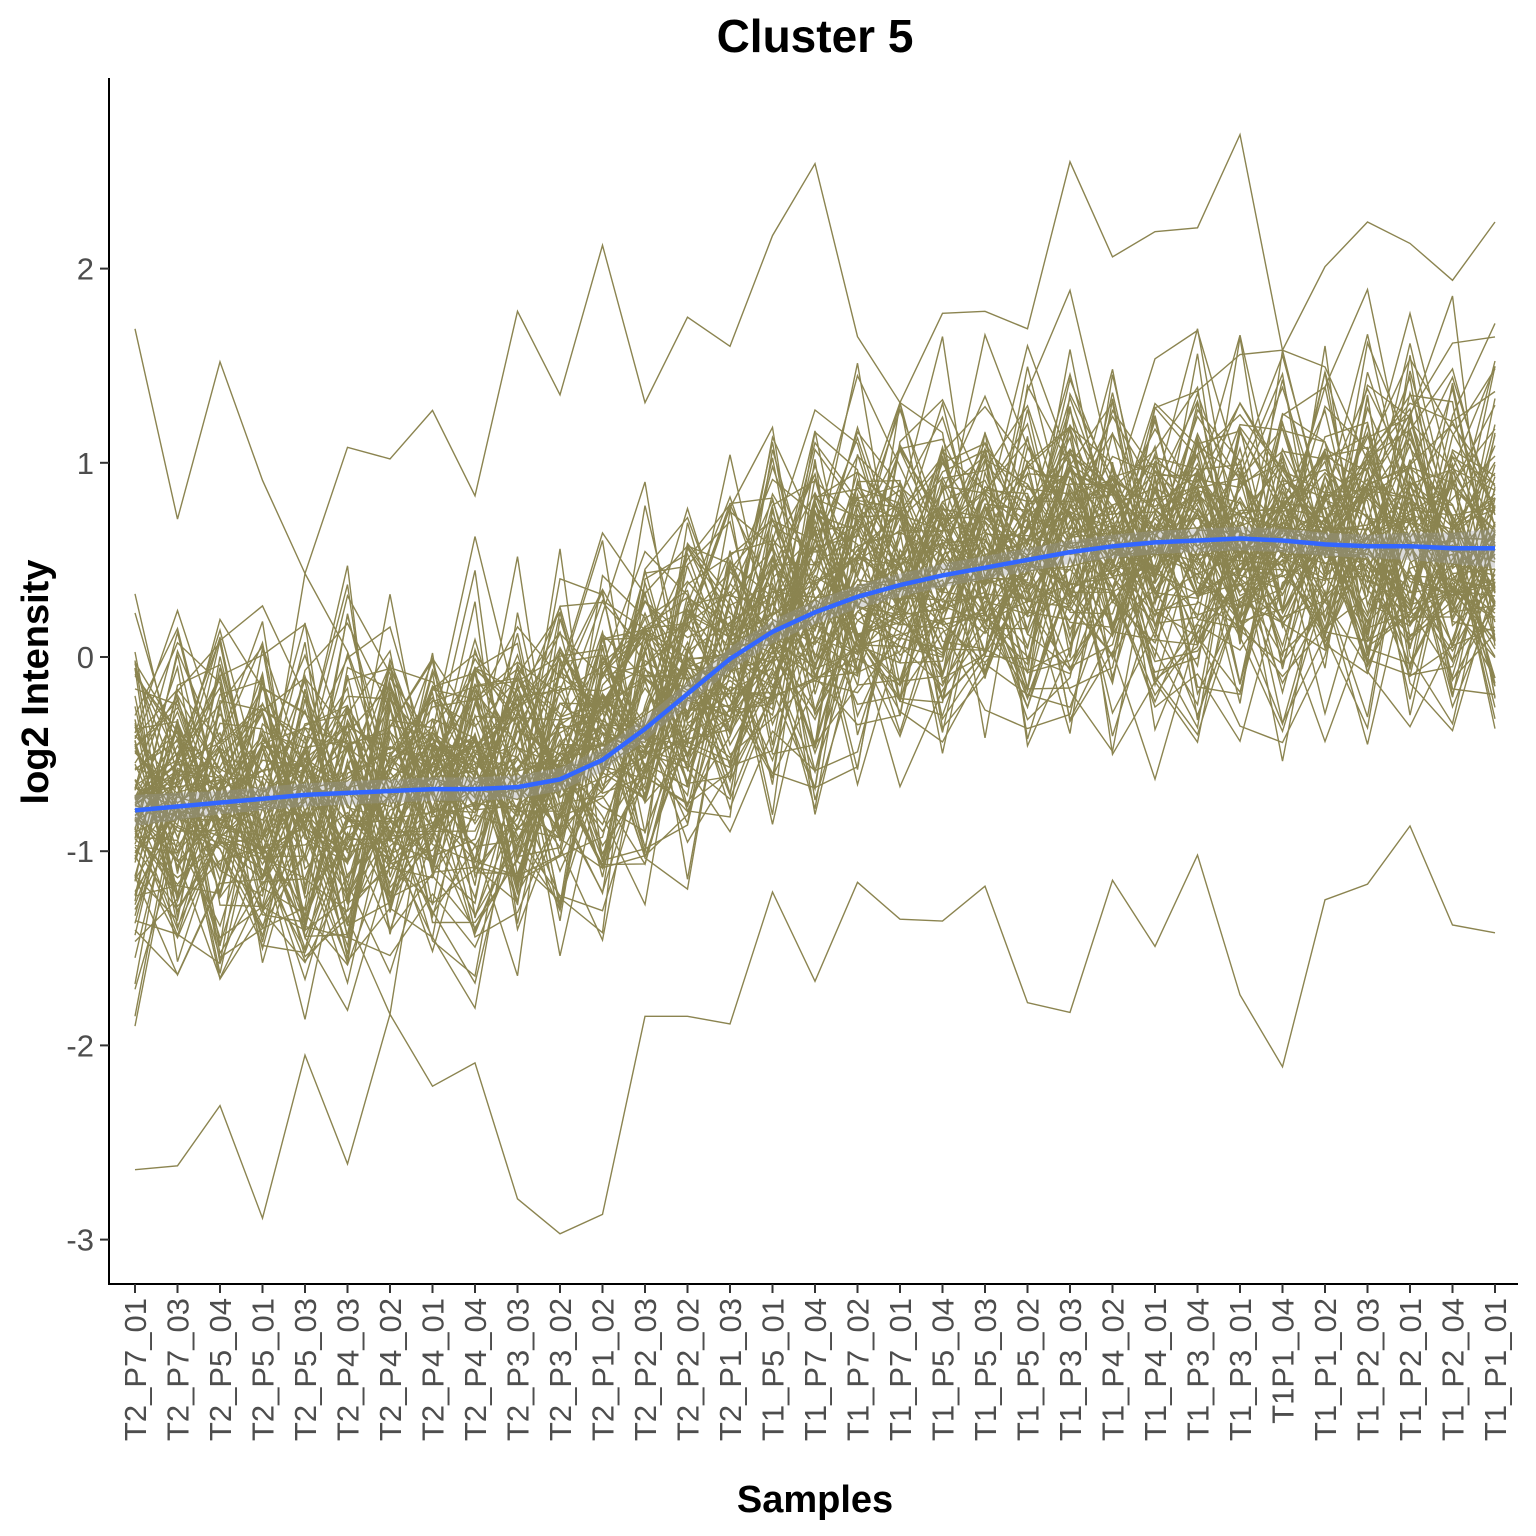  I want to click on x-tick-label: T2_P7_01, so click(135, 1369).